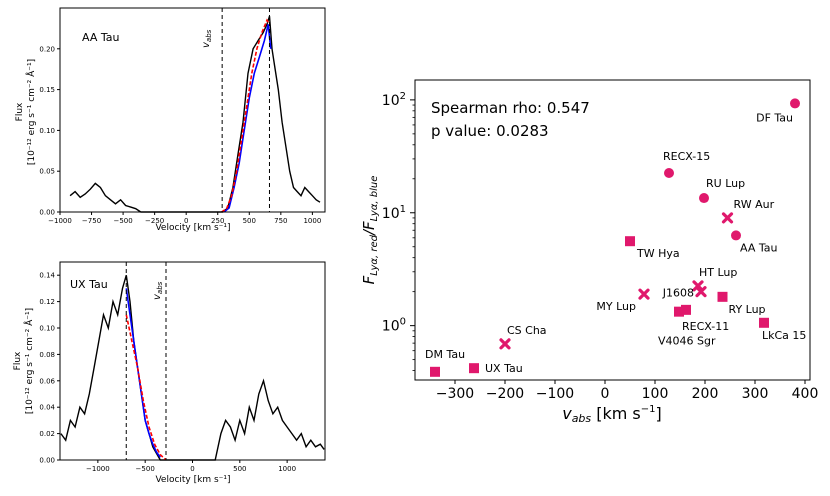 The width and height of the screenshot is (830, 496). I want to click on aa-tau-ytick-label: 0.00, so click(47, 213).